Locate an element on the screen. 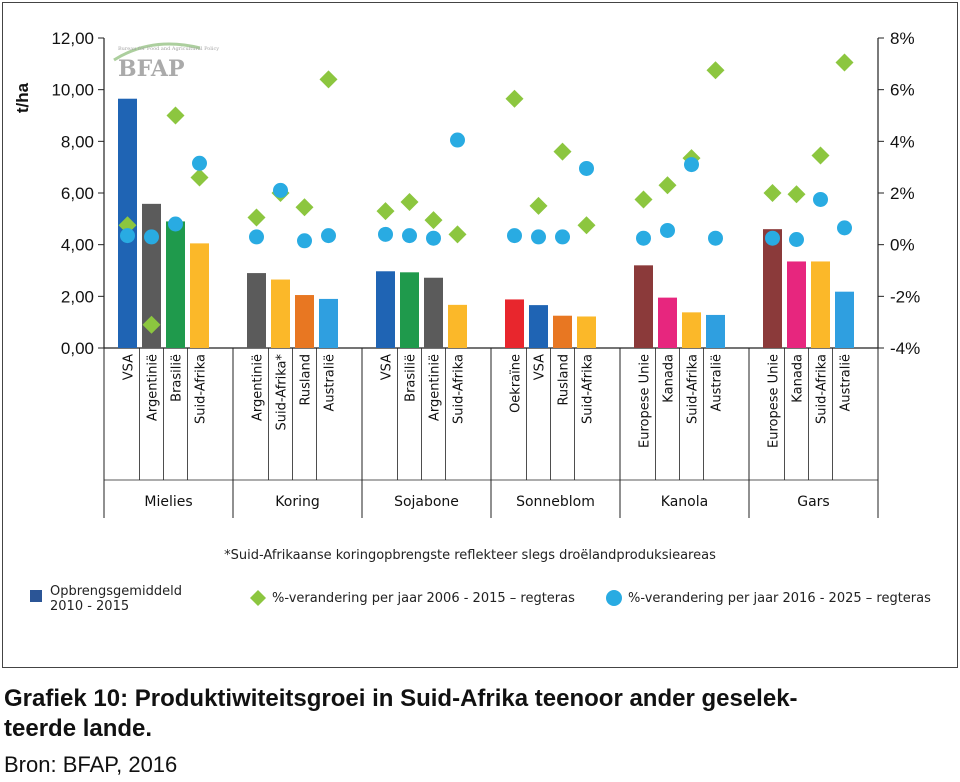 The height and width of the screenshot is (782, 960). y2-tick-label: 8% is located at coordinates (902, 38).